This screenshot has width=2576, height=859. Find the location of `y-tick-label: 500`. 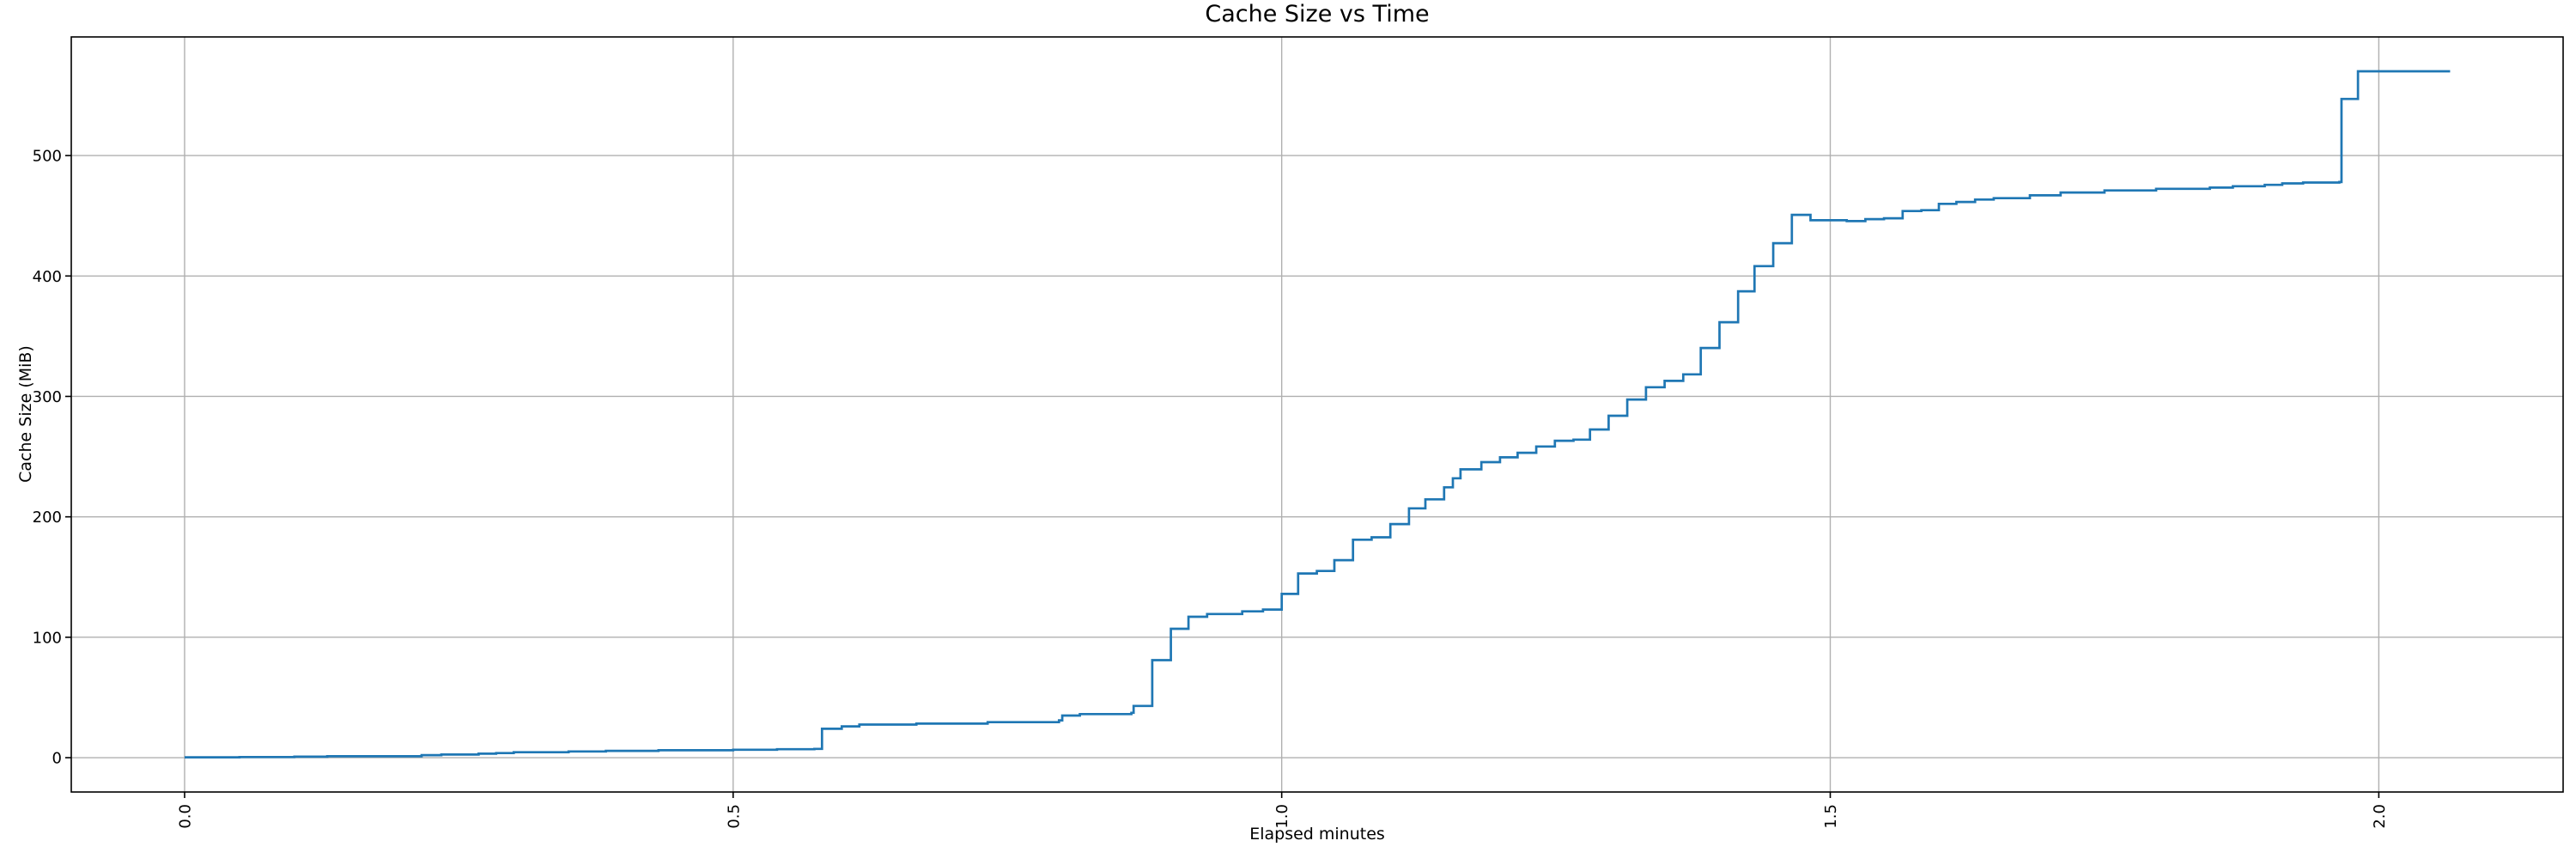

y-tick-label: 500 is located at coordinates (48, 157).